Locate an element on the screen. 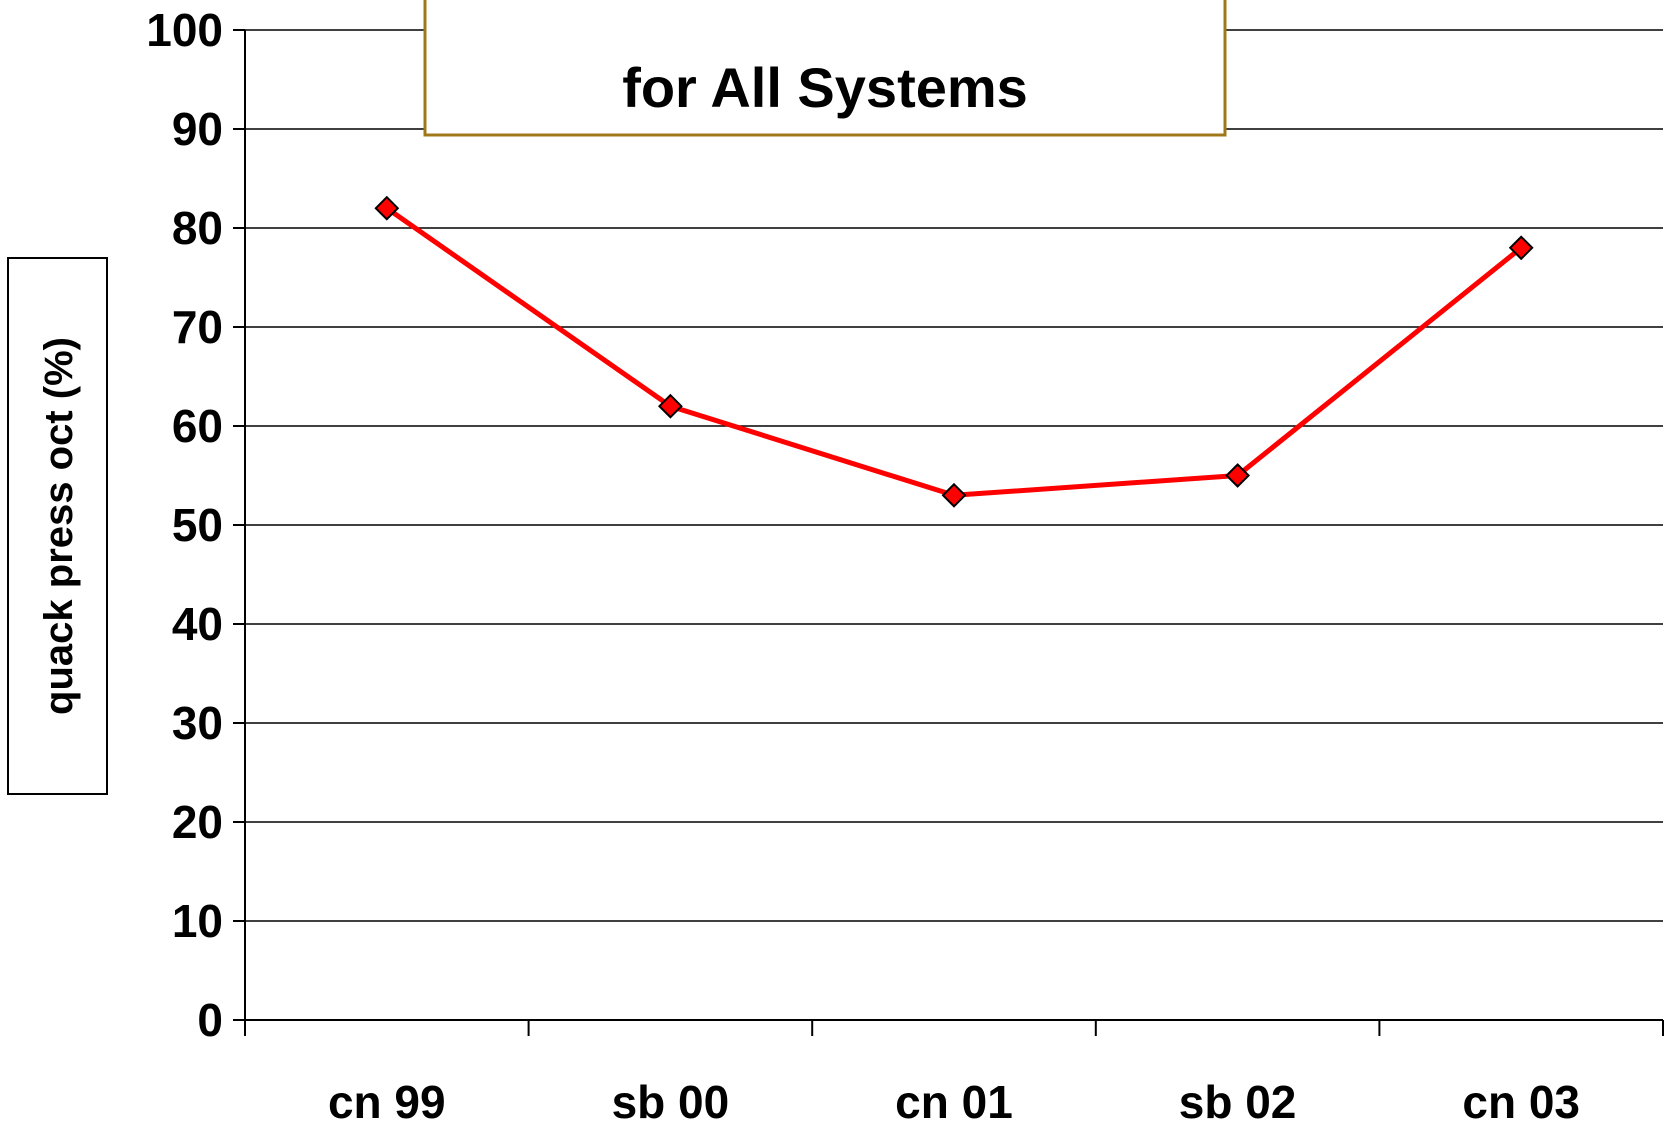 This screenshot has width=1669, height=1126. x-tick-label-2: cn 01 is located at coordinates (954, 1101).